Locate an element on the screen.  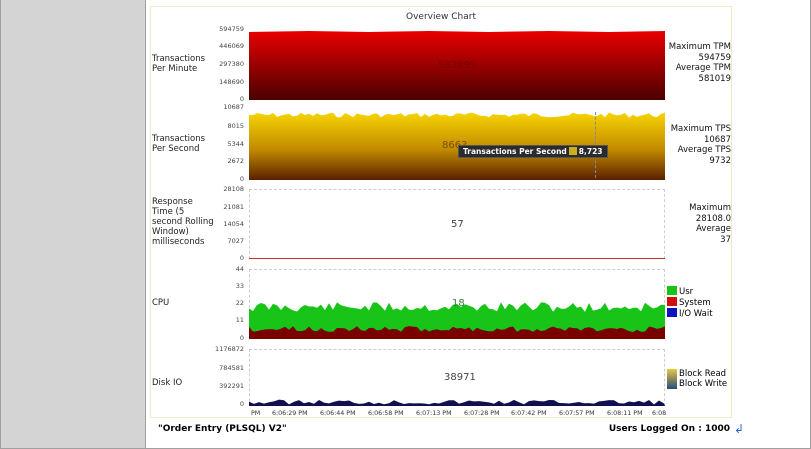
x-tick: 6:07:13 PM is located at coordinates (434, 413).